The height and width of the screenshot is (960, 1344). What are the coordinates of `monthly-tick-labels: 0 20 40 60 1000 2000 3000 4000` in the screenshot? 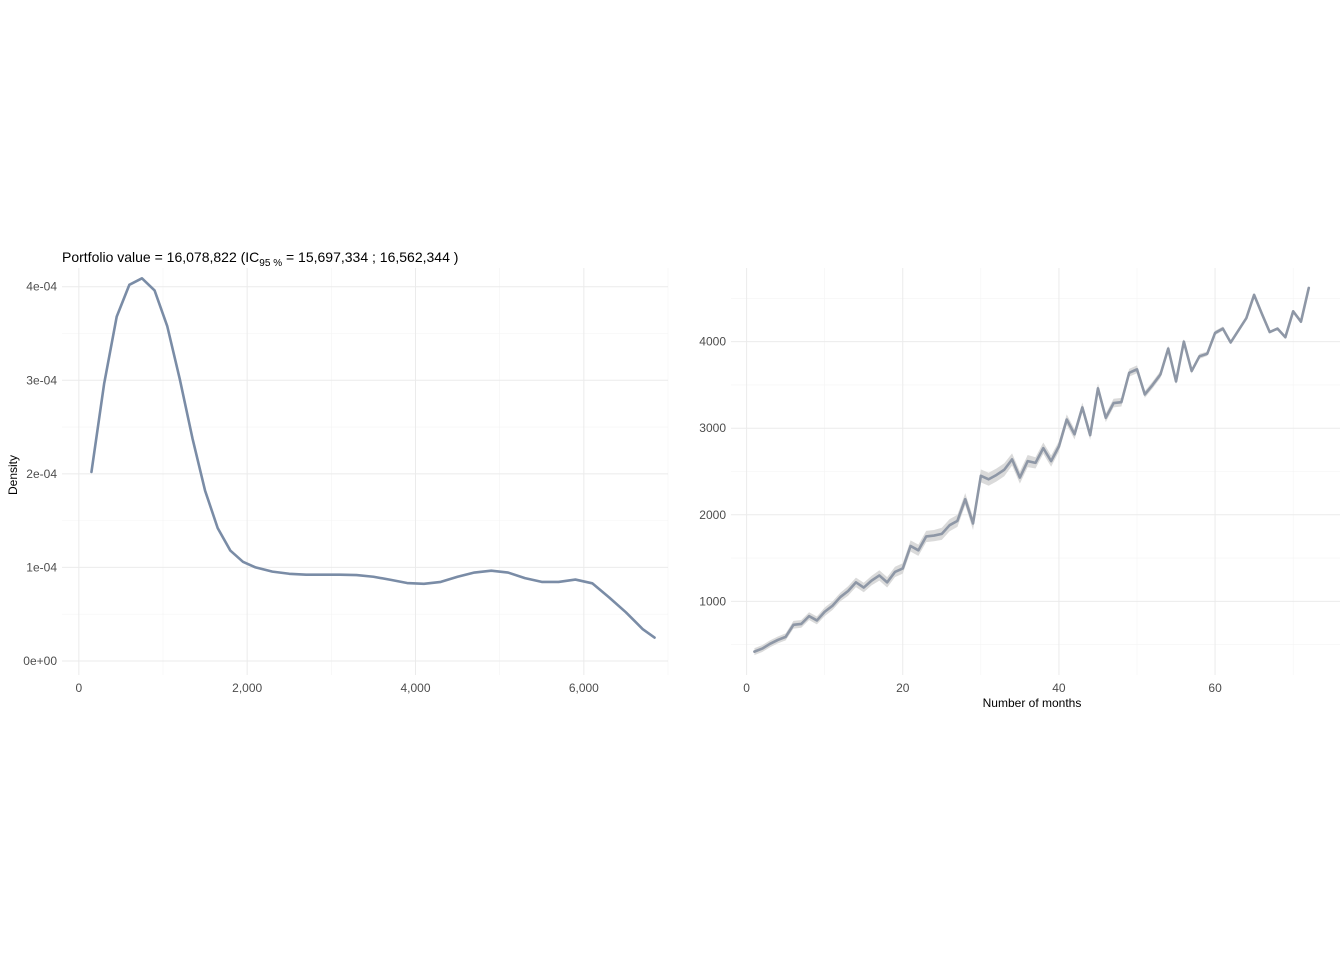 It's located at (960, 515).